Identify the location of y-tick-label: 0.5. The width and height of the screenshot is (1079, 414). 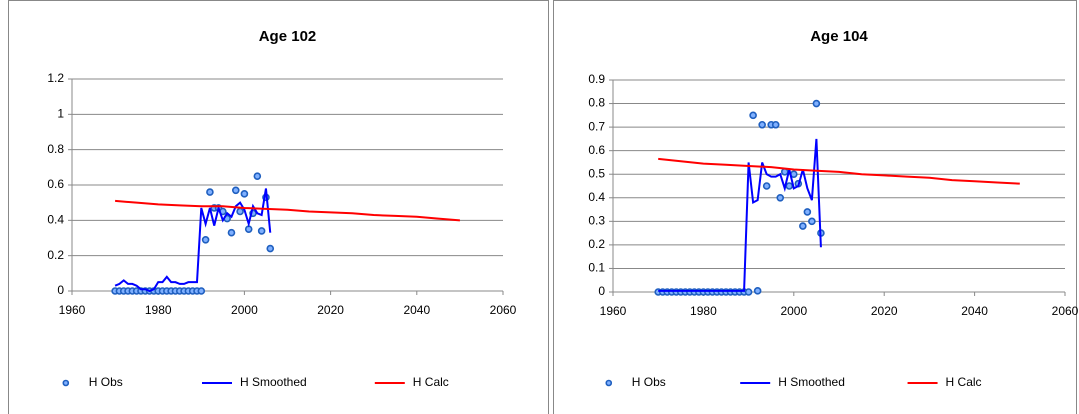
(596, 173).